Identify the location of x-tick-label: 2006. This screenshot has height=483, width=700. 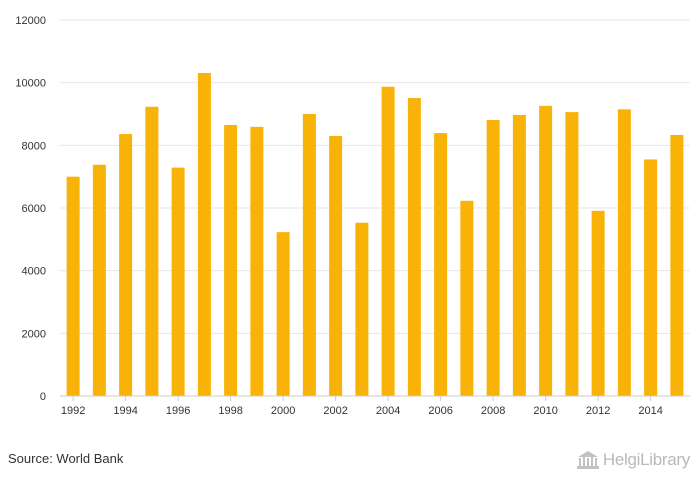
(440, 411).